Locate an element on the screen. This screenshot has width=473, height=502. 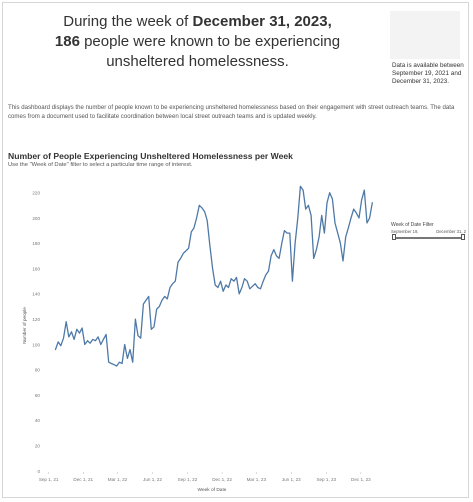
y-tick-label: 160 is located at coordinates (36, 268).